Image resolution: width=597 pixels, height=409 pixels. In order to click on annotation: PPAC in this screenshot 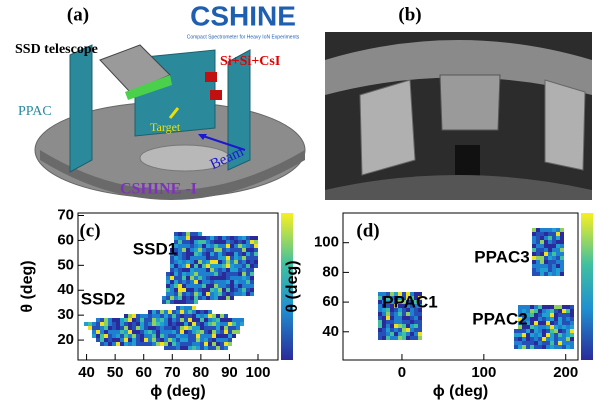, I will do `click(35, 111)`.